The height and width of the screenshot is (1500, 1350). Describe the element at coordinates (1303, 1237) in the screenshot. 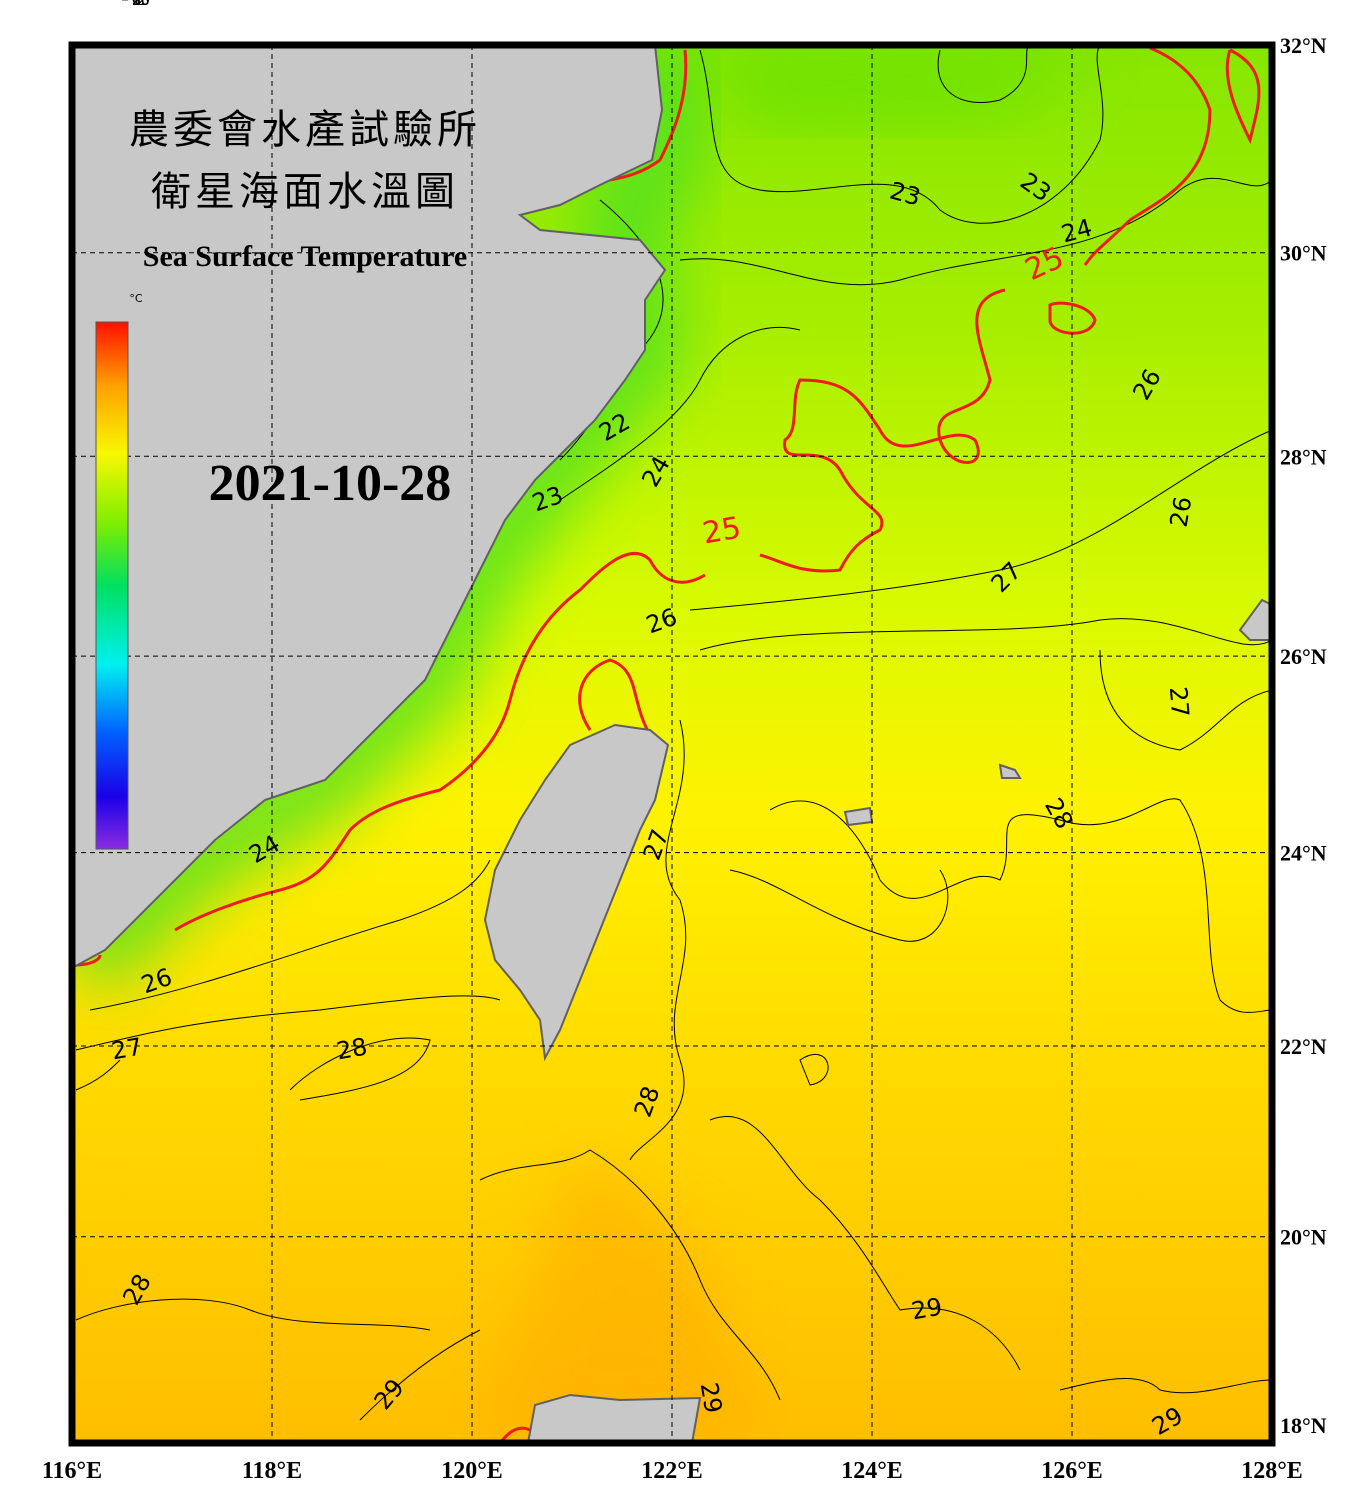

I see `y-tick-label: 20°N` at that location.